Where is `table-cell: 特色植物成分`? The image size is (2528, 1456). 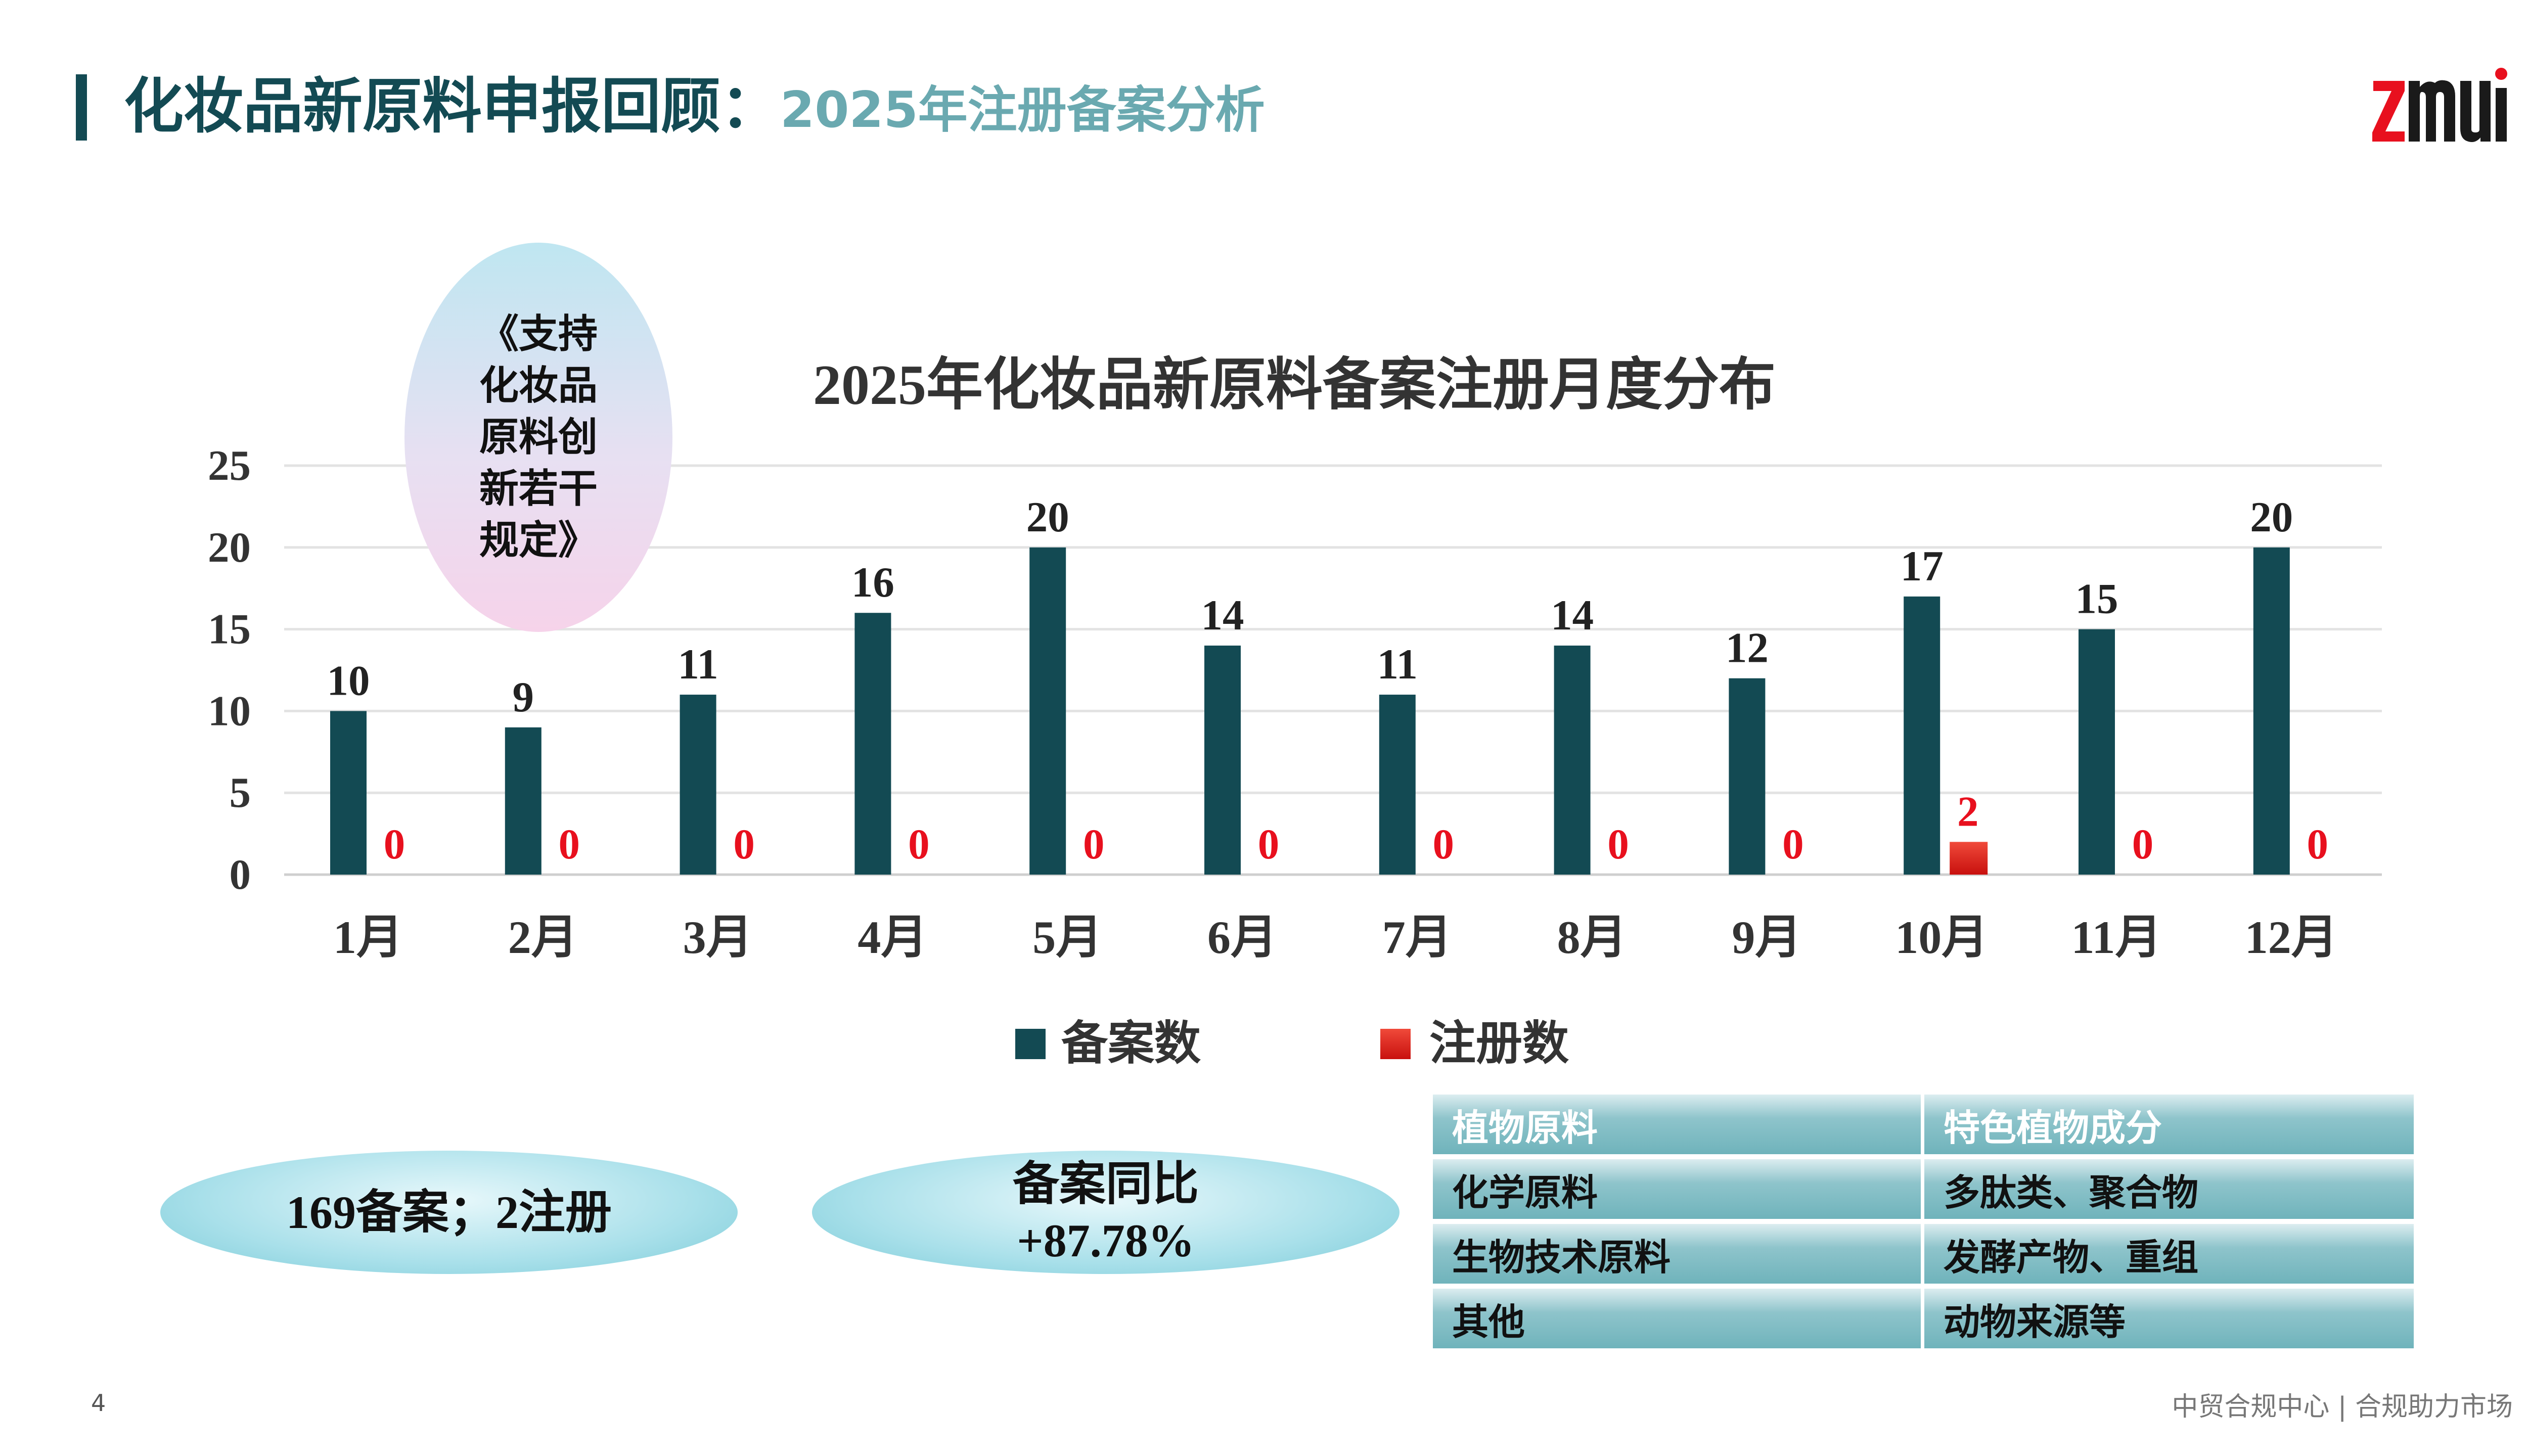
table-cell: 特色植物成分 is located at coordinates (2169, 1124).